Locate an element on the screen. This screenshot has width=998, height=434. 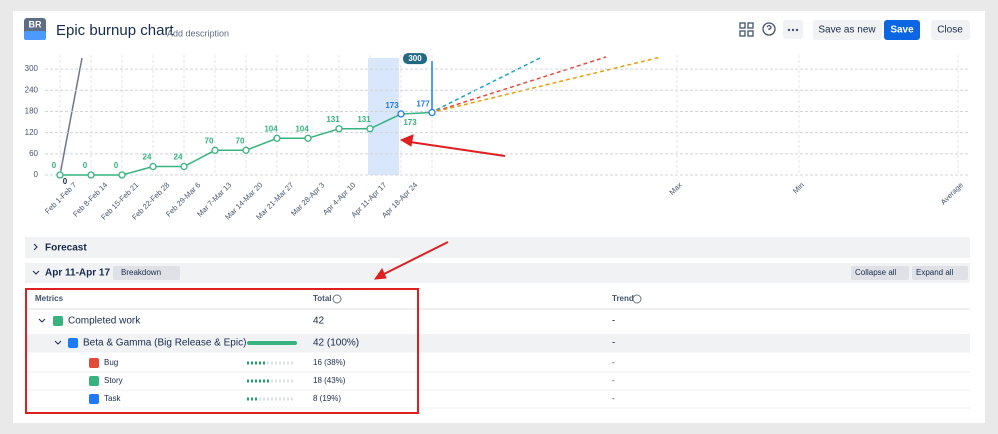
save-as-new-button is located at coordinates (847, 30).